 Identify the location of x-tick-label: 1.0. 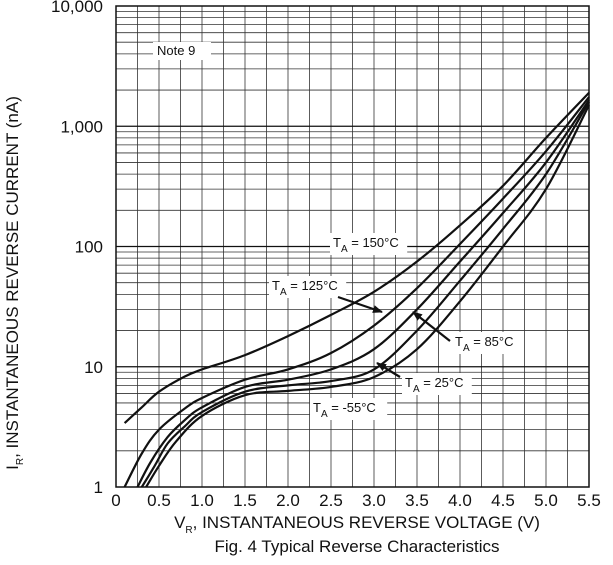
(202, 500).